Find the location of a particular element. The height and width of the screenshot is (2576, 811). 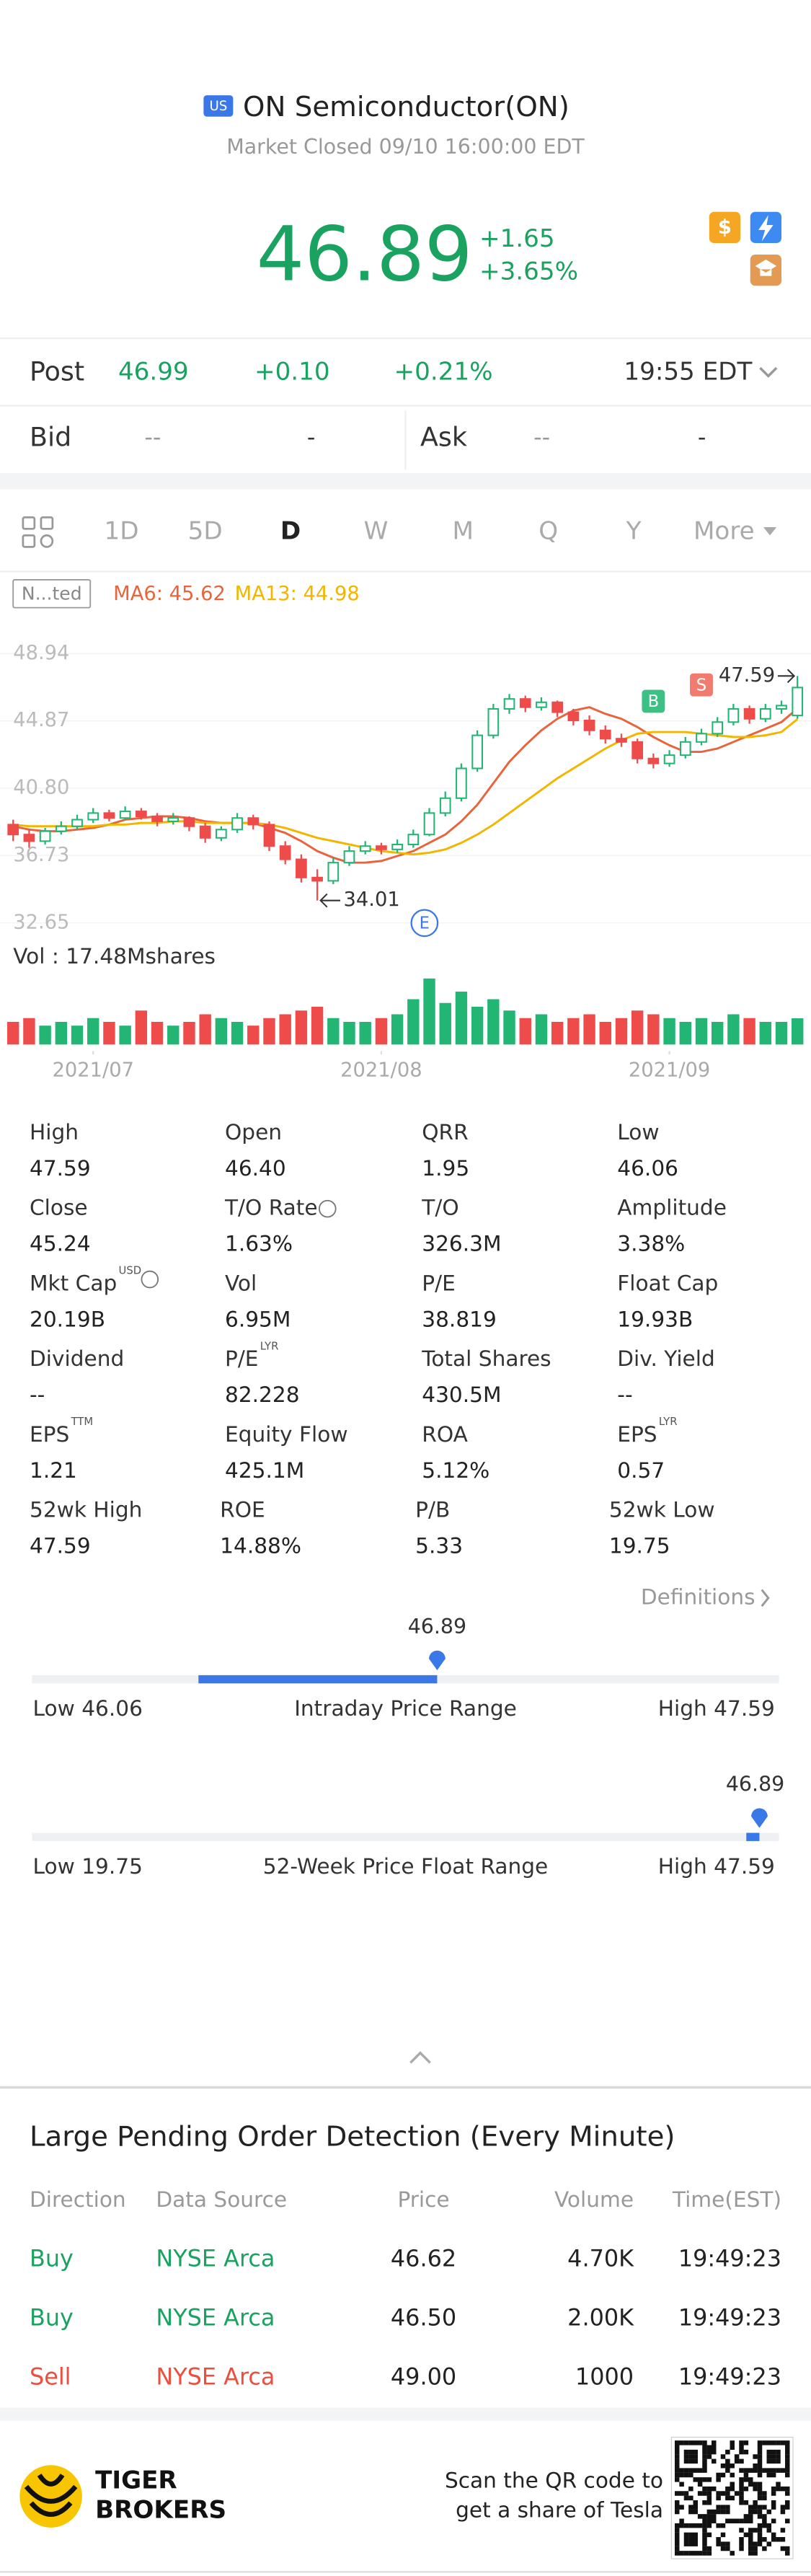

y-tick-label: 48.94 is located at coordinates (41, 653).